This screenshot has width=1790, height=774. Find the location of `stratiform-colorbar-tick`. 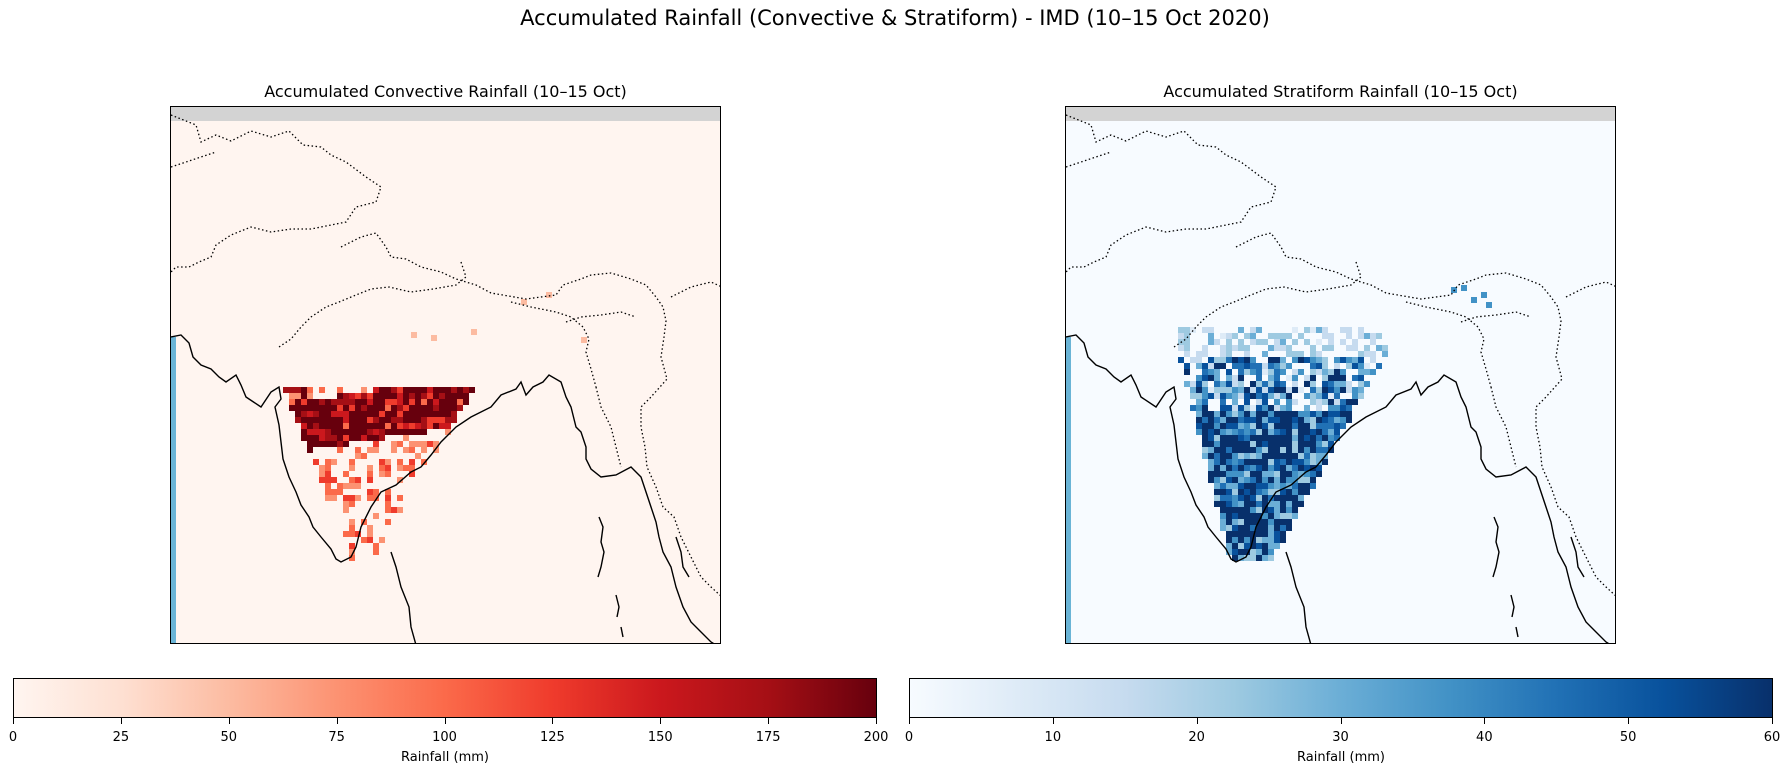

stratiform-colorbar-tick is located at coordinates (1629, 721).